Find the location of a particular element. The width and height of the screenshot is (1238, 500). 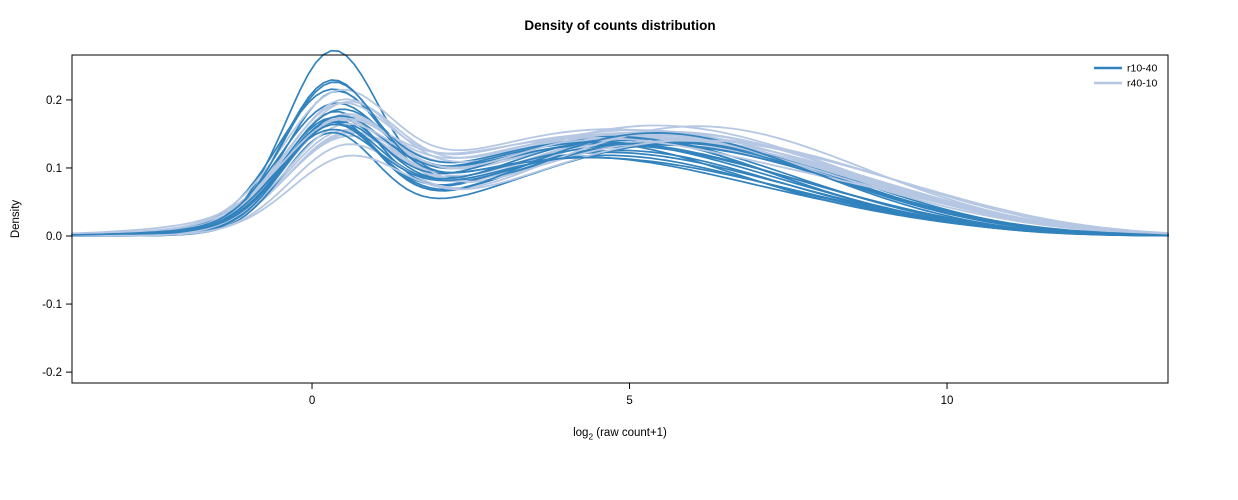

x-axis-label-subscript: 2 is located at coordinates (591, 437).